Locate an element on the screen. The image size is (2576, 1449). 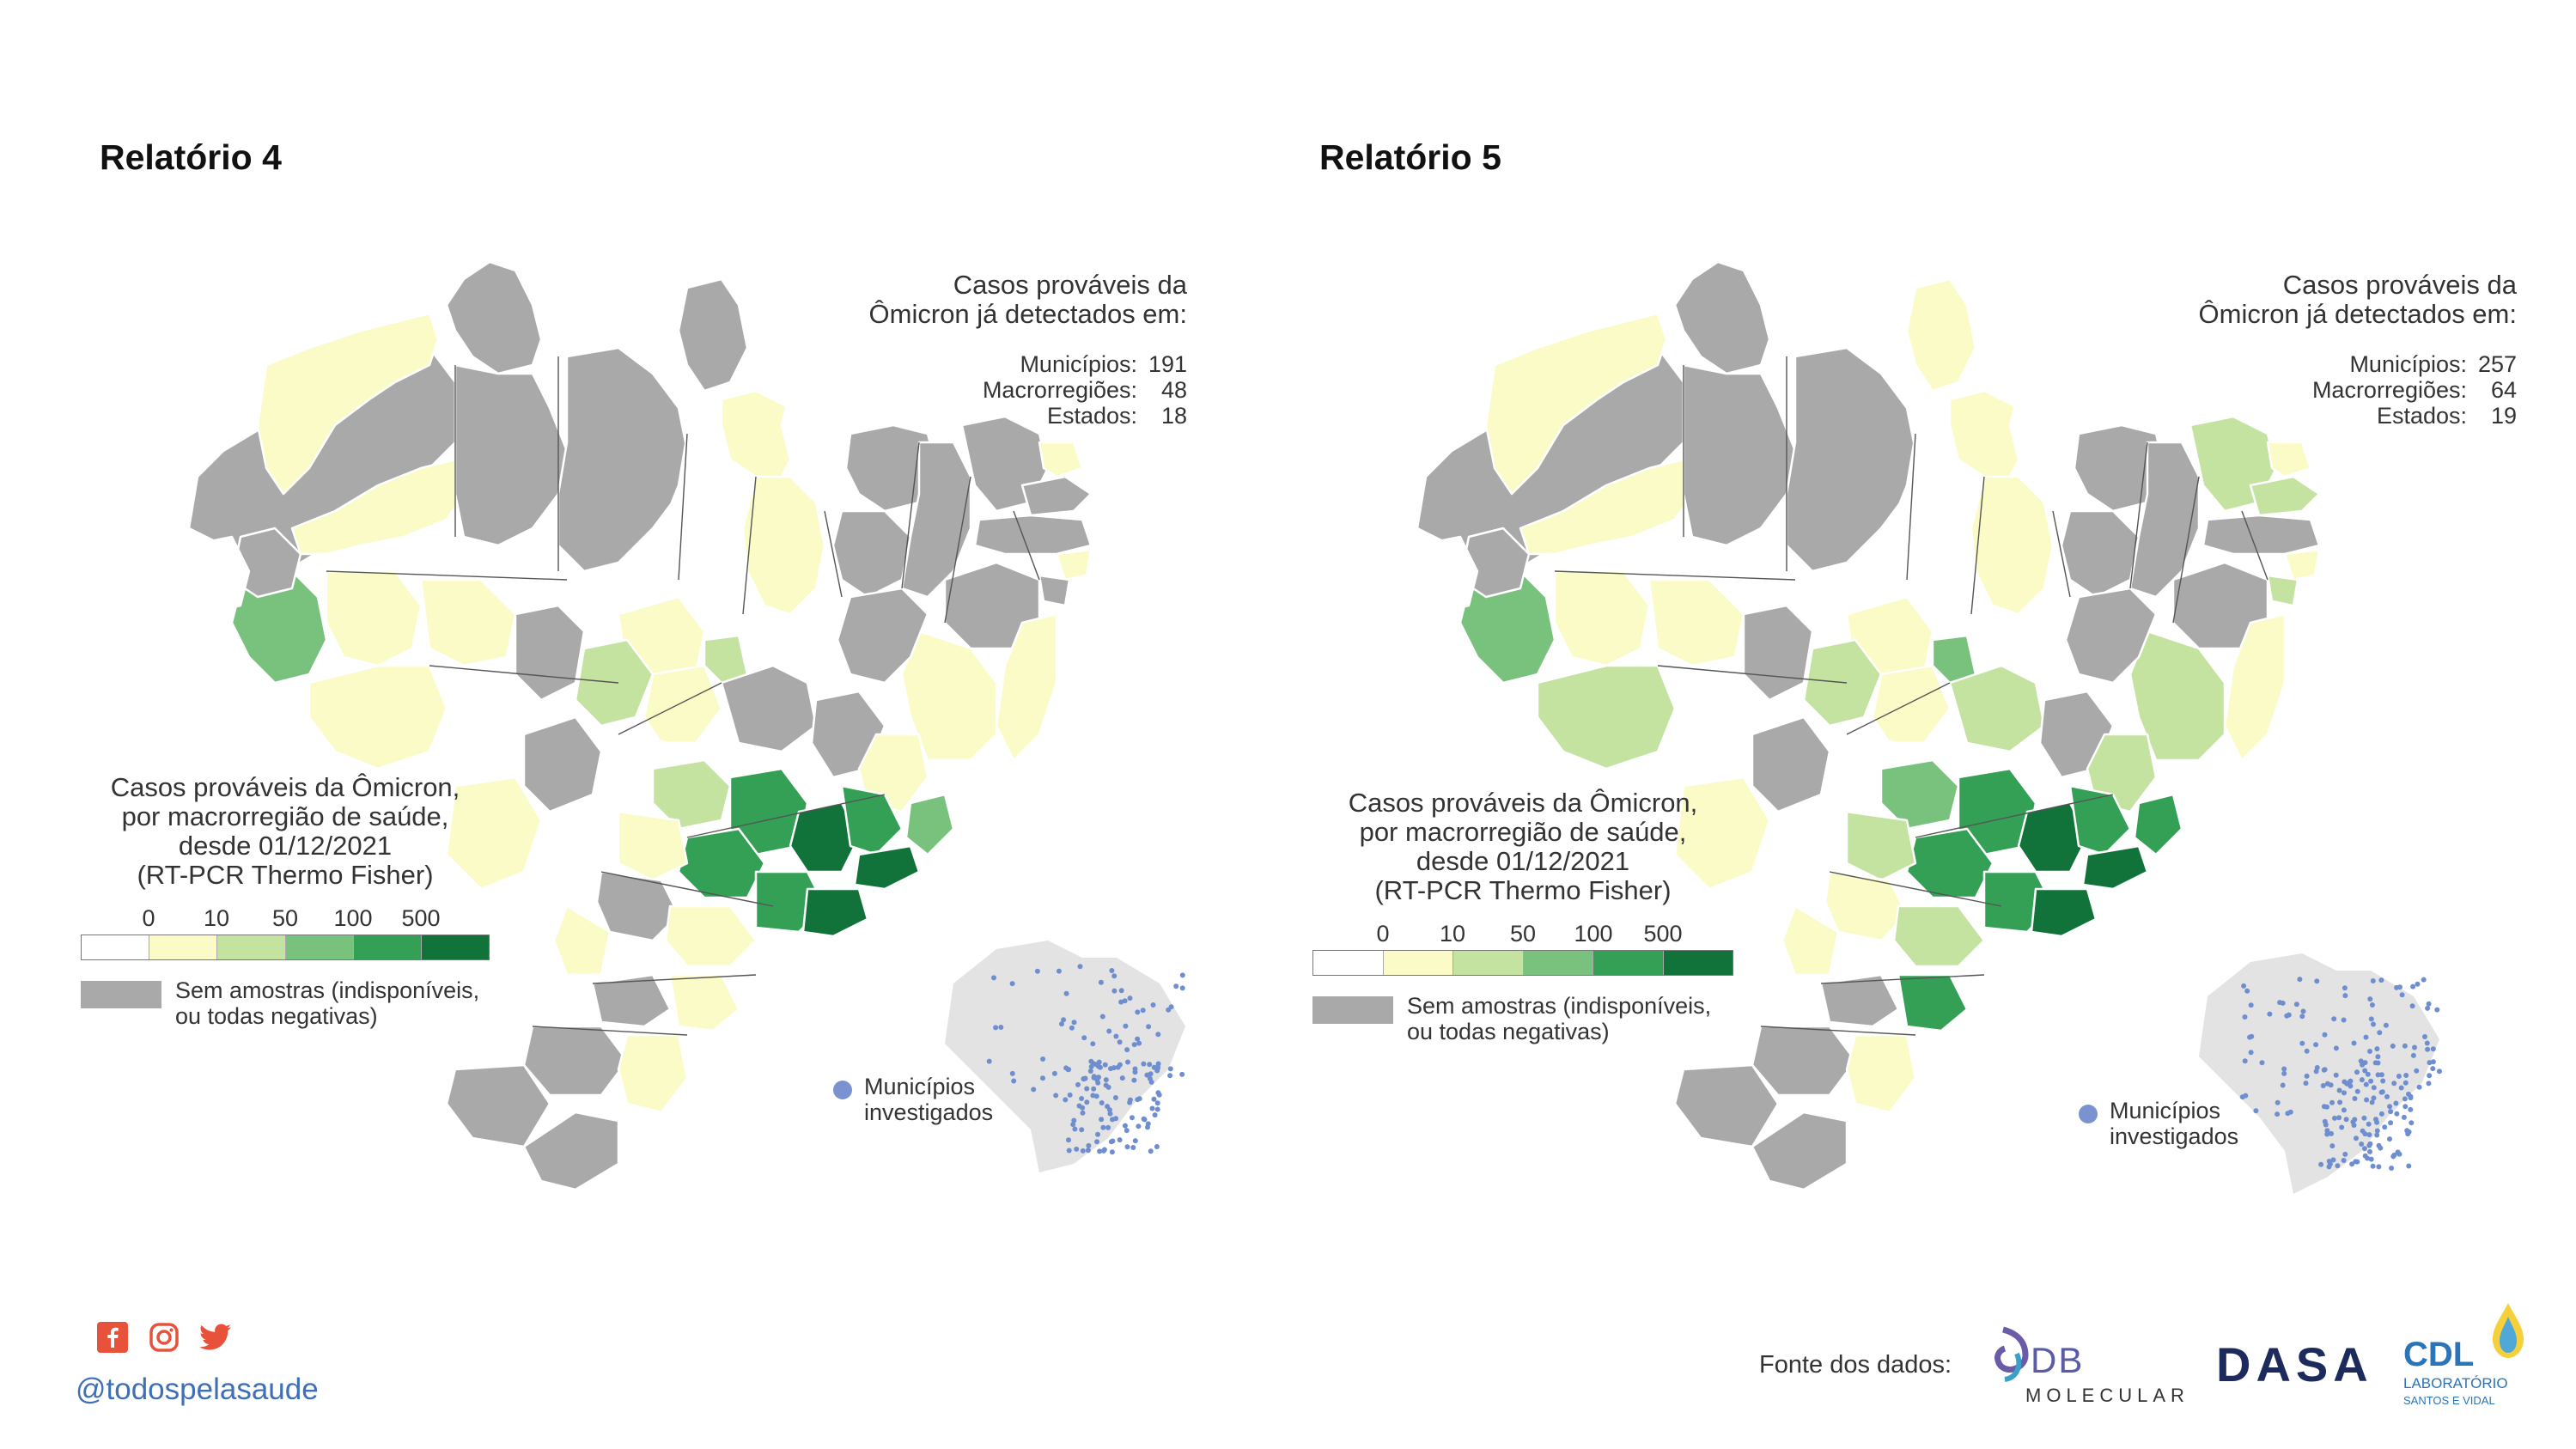
stat-estados: Estados: 19 is located at coordinates (2358, 416).